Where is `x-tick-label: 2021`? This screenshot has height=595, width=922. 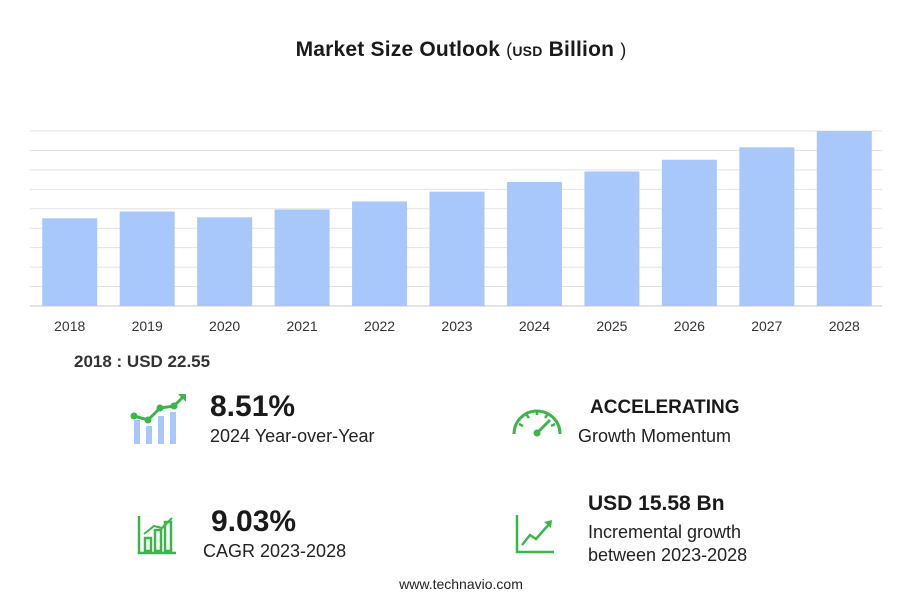 x-tick-label: 2021 is located at coordinates (302, 326).